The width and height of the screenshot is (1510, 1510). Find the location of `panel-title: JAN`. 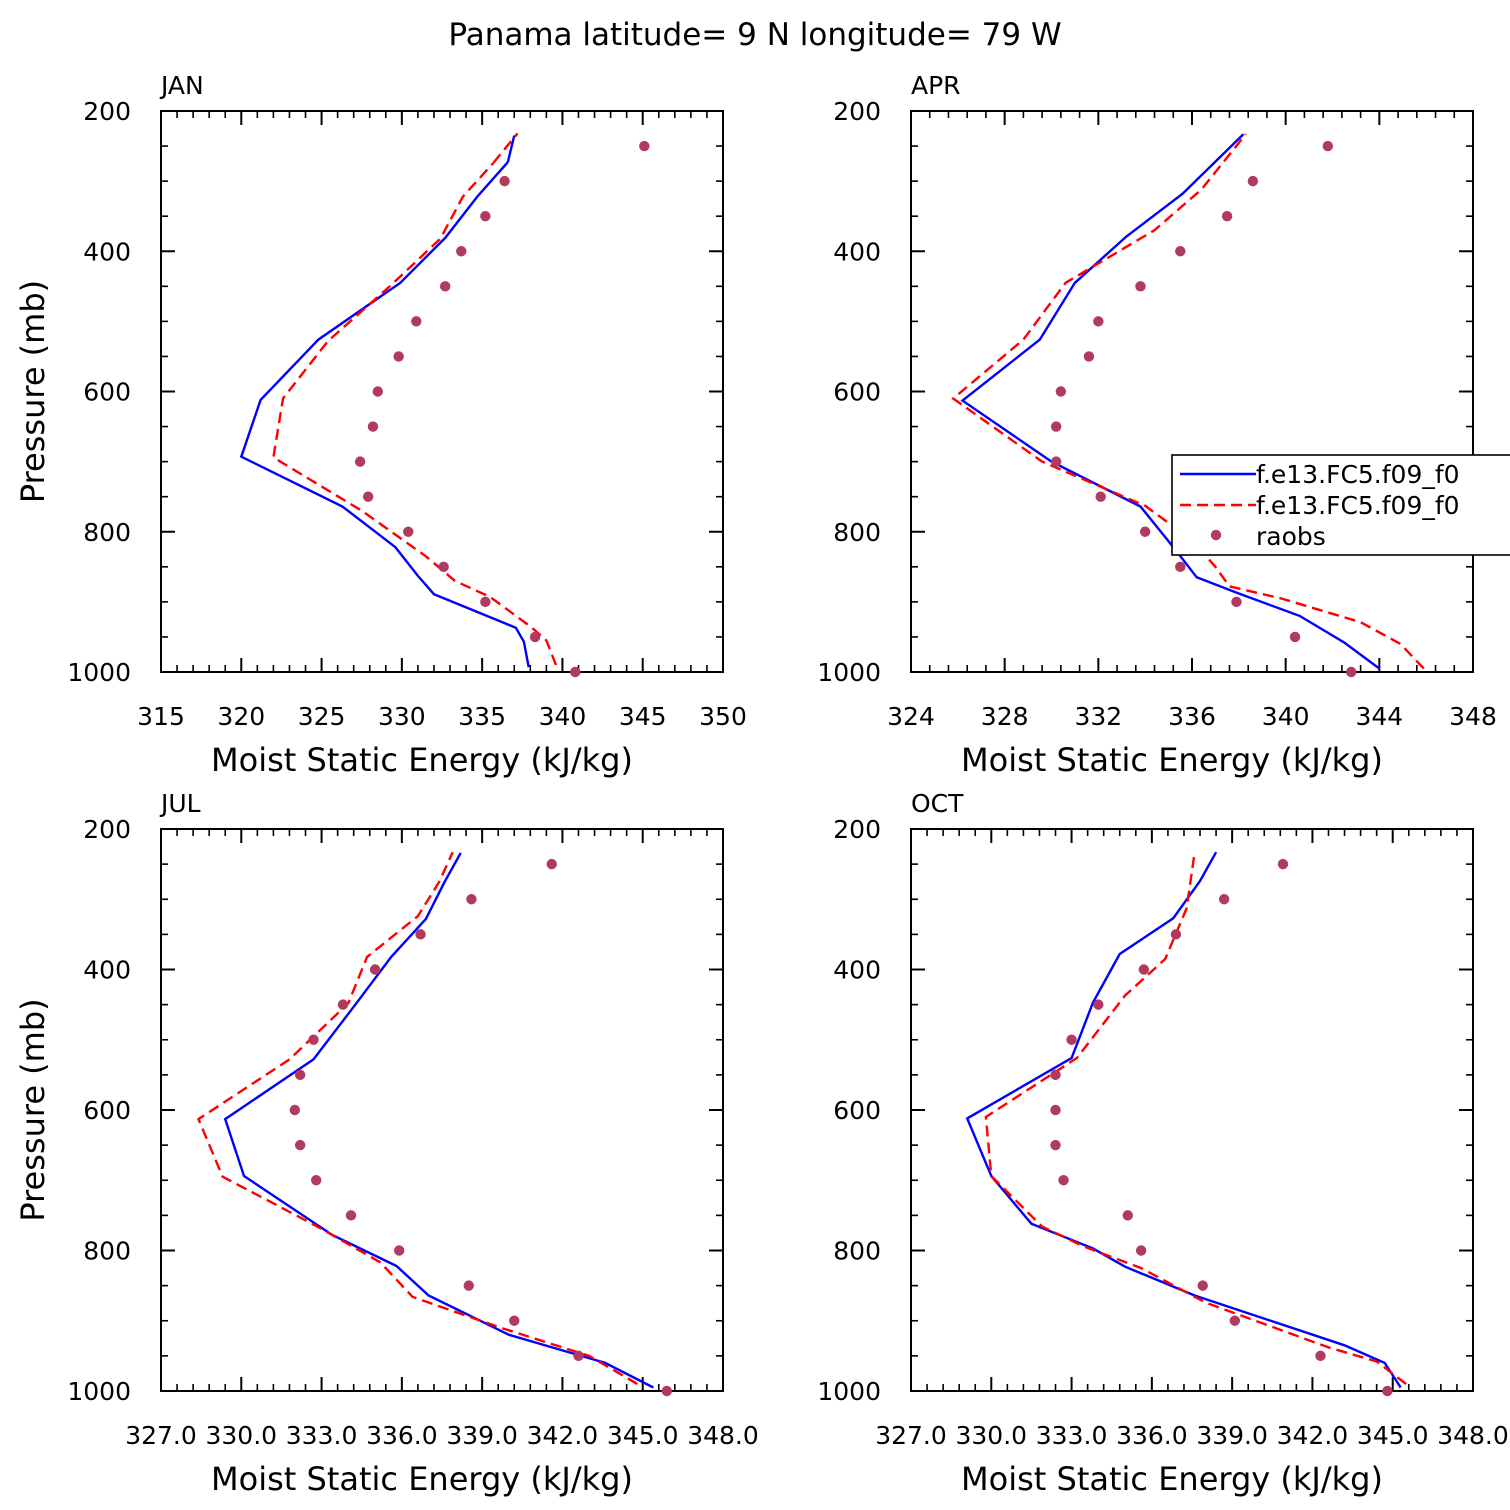

panel-title: JAN is located at coordinates (181, 85).